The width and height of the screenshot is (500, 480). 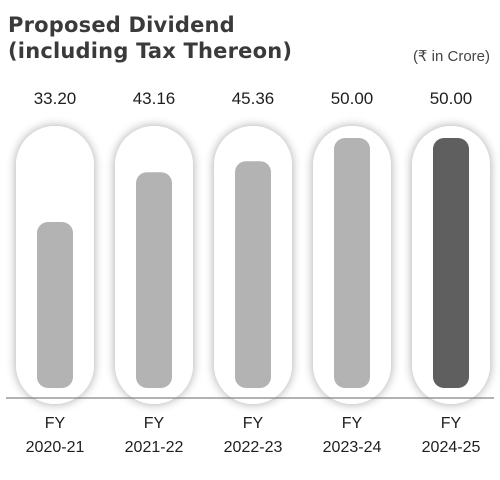 I want to click on value-label-1: 33.20, so click(x=55, y=98).